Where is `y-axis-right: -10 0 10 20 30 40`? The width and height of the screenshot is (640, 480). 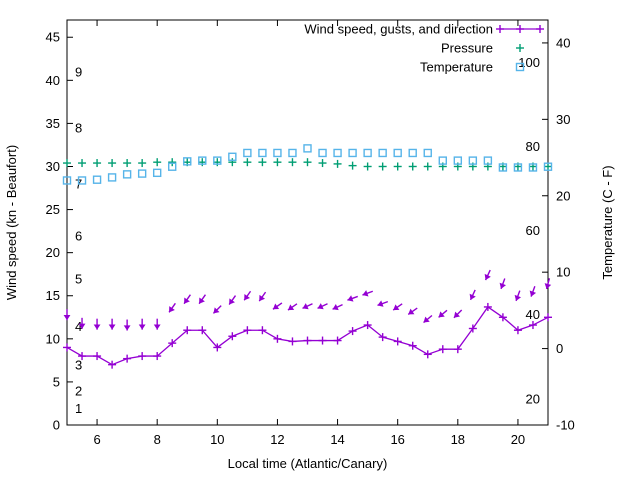 y-axis-right: -10 0 10 20 30 40 is located at coordinates (558, 234).